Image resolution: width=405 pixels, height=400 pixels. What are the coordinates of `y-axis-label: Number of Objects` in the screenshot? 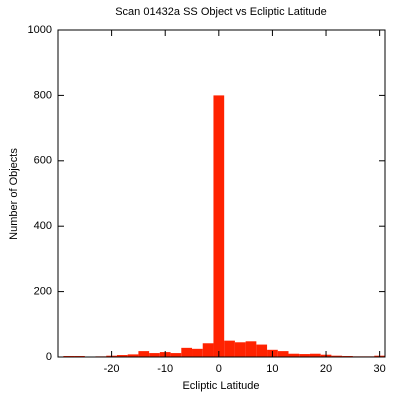 It's located at (14, 194).